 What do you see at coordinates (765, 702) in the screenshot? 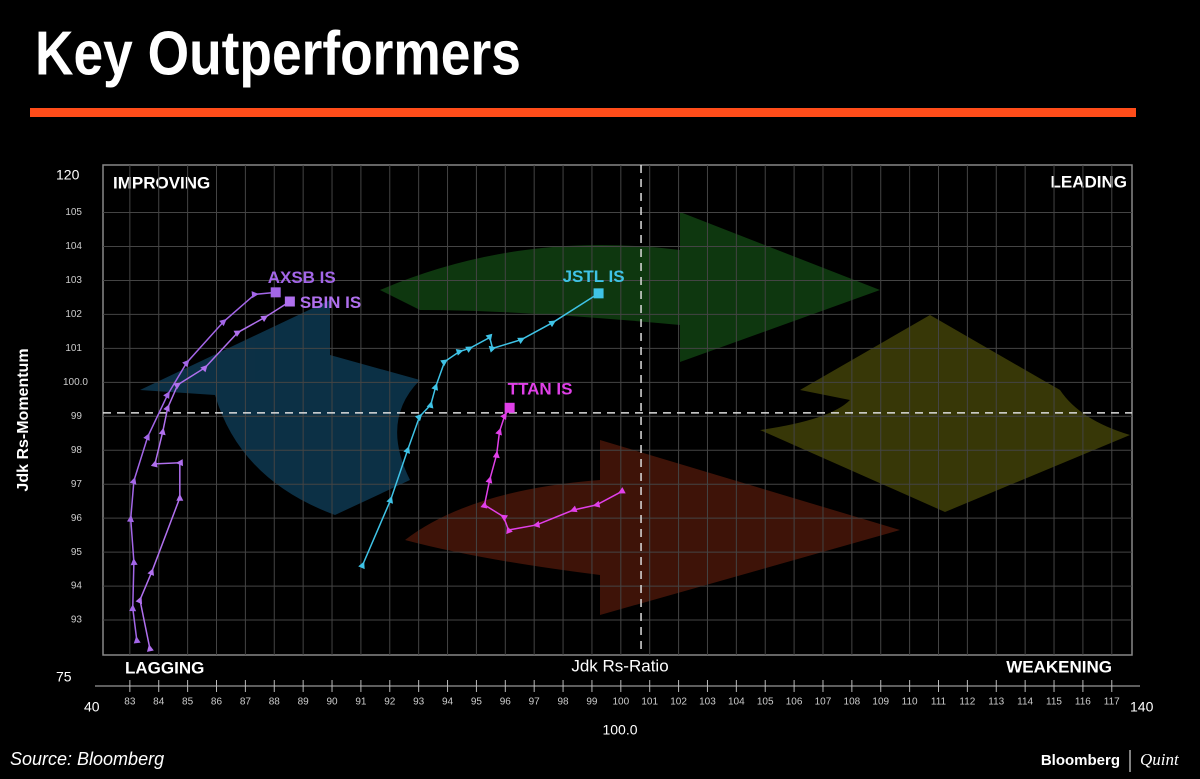
I see `x-tick-label: 105` at bounding box center [765, 702].